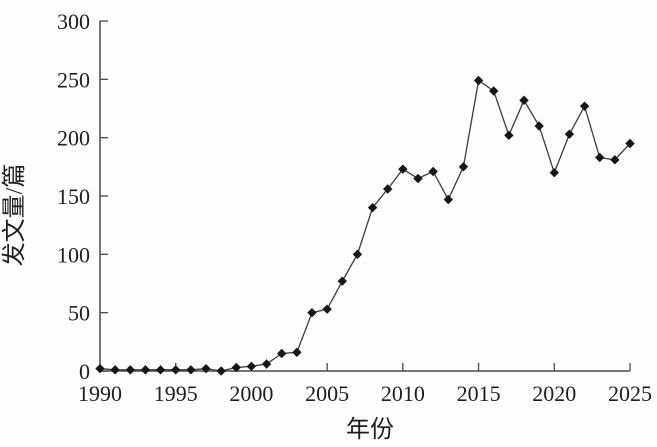 Image resolution: width=657 pixels, height=447 pixels. Describe the element at coordinates (176, 370) in the screenshot. I see `data-point-1995` at that location.